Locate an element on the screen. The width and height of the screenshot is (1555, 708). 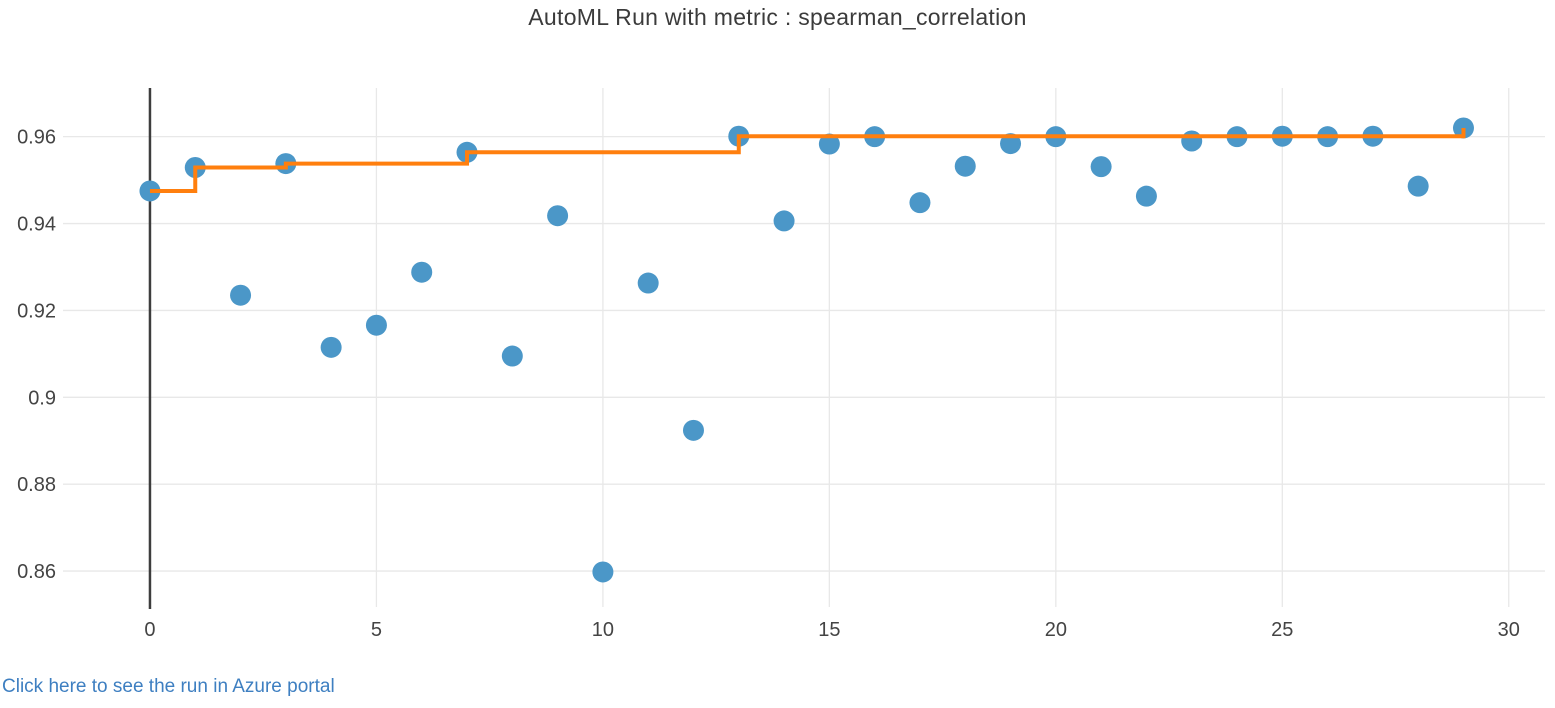
y-tick-label: 0.9 is located at coordinates (42, 398).